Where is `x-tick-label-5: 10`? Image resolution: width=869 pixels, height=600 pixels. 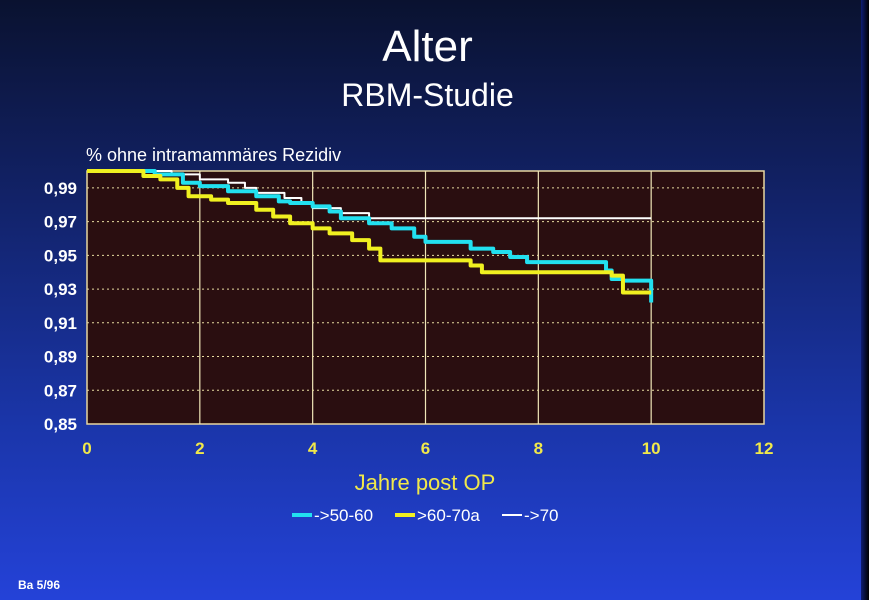 x-tick-label-5: 10 is located at coordinates (651, 448).